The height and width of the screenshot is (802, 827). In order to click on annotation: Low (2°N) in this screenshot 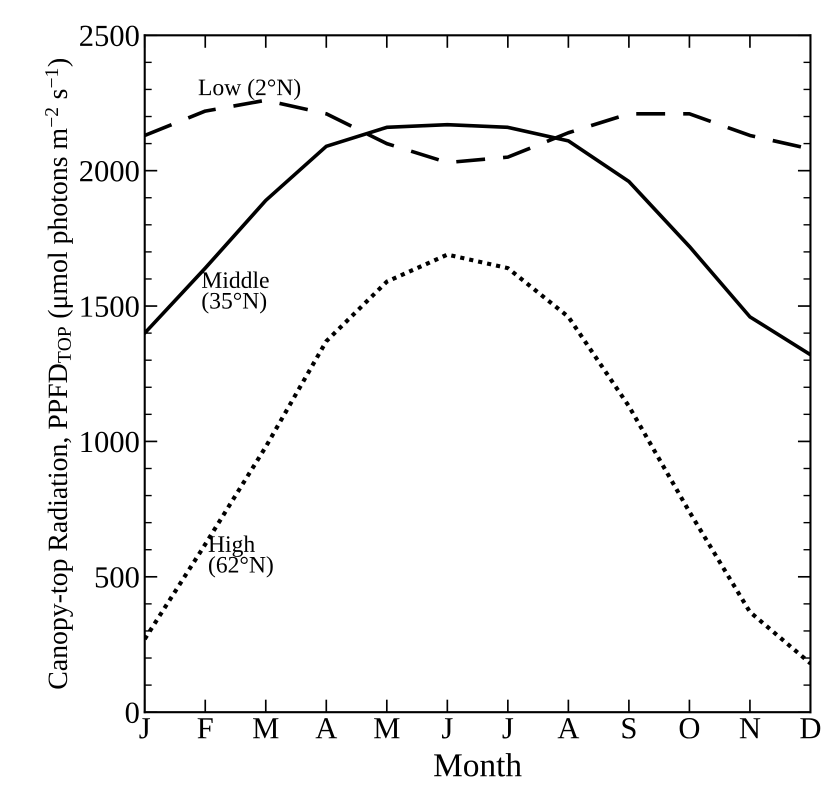, I will do `click(249, 89)`.